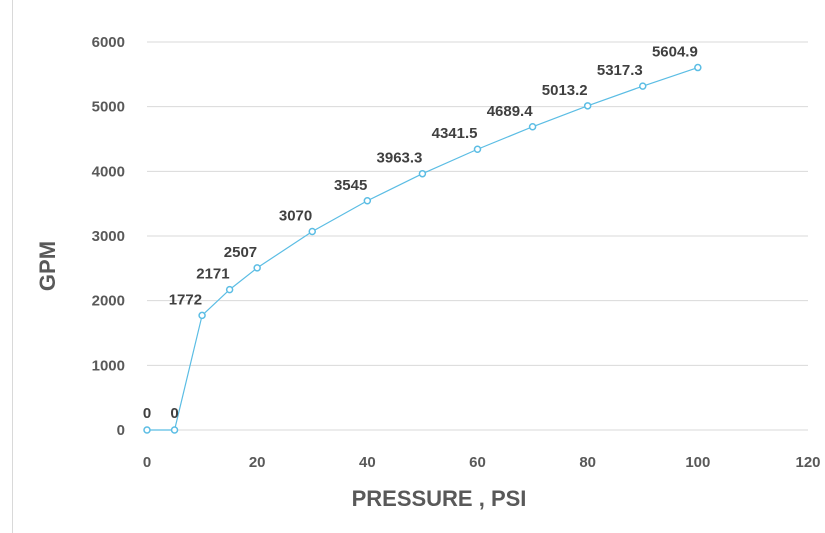  I want to click on y-tick-label: 5000, so click(108, 107).